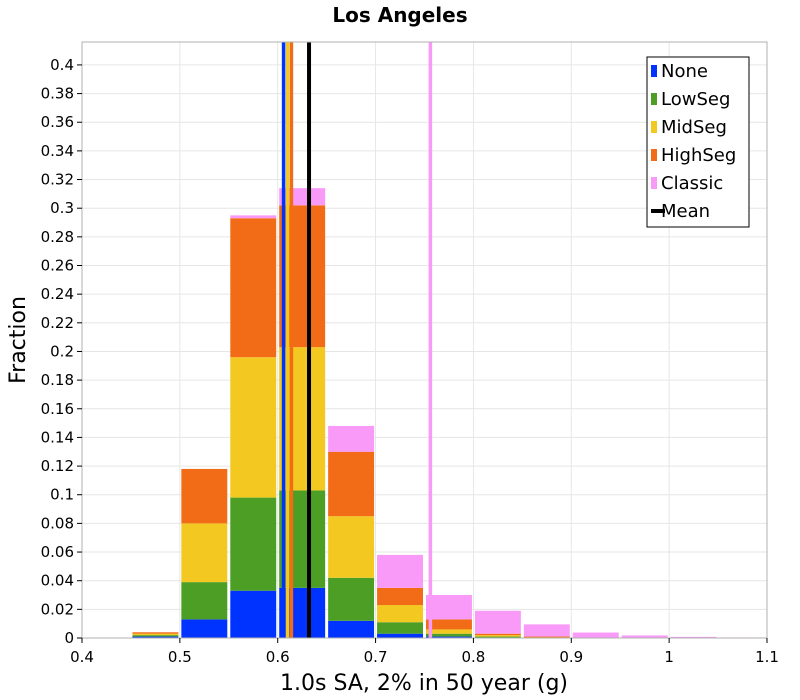 The height and width of the screenshot is (700, 800). Describe the element at coordinates (57, 323) in the screenshot. I see `y-tick-label: 0.22` at that location.